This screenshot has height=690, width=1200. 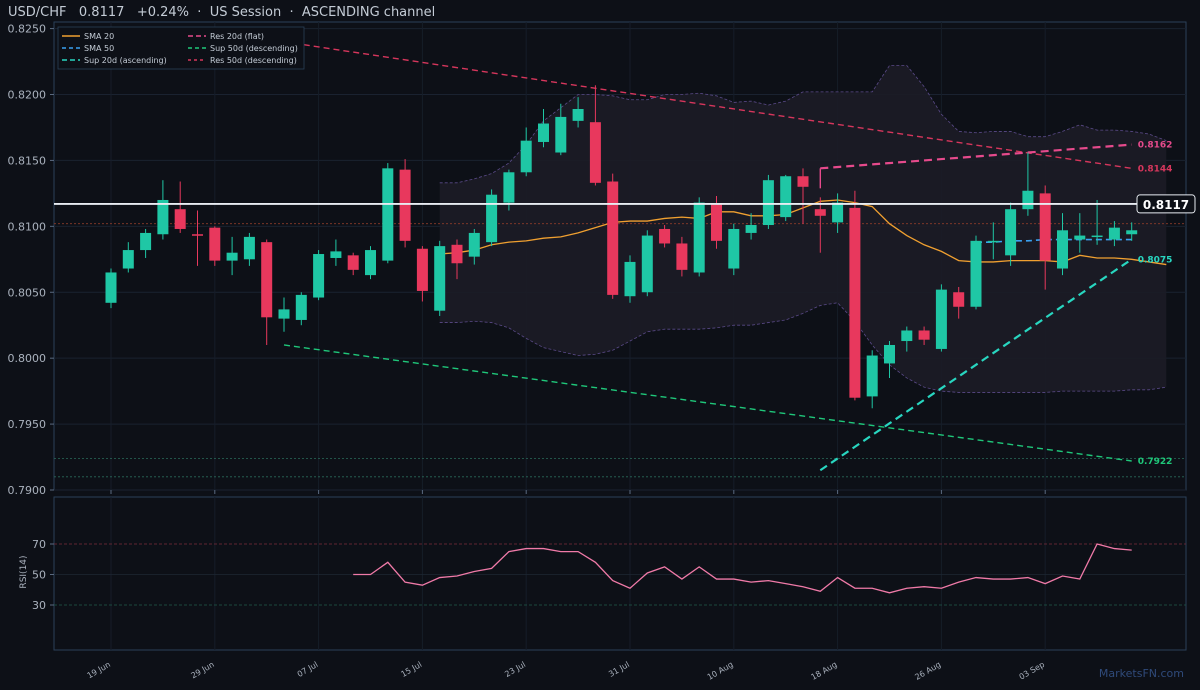 I want to click on current-price-tag, so click(x=1166, y=204).